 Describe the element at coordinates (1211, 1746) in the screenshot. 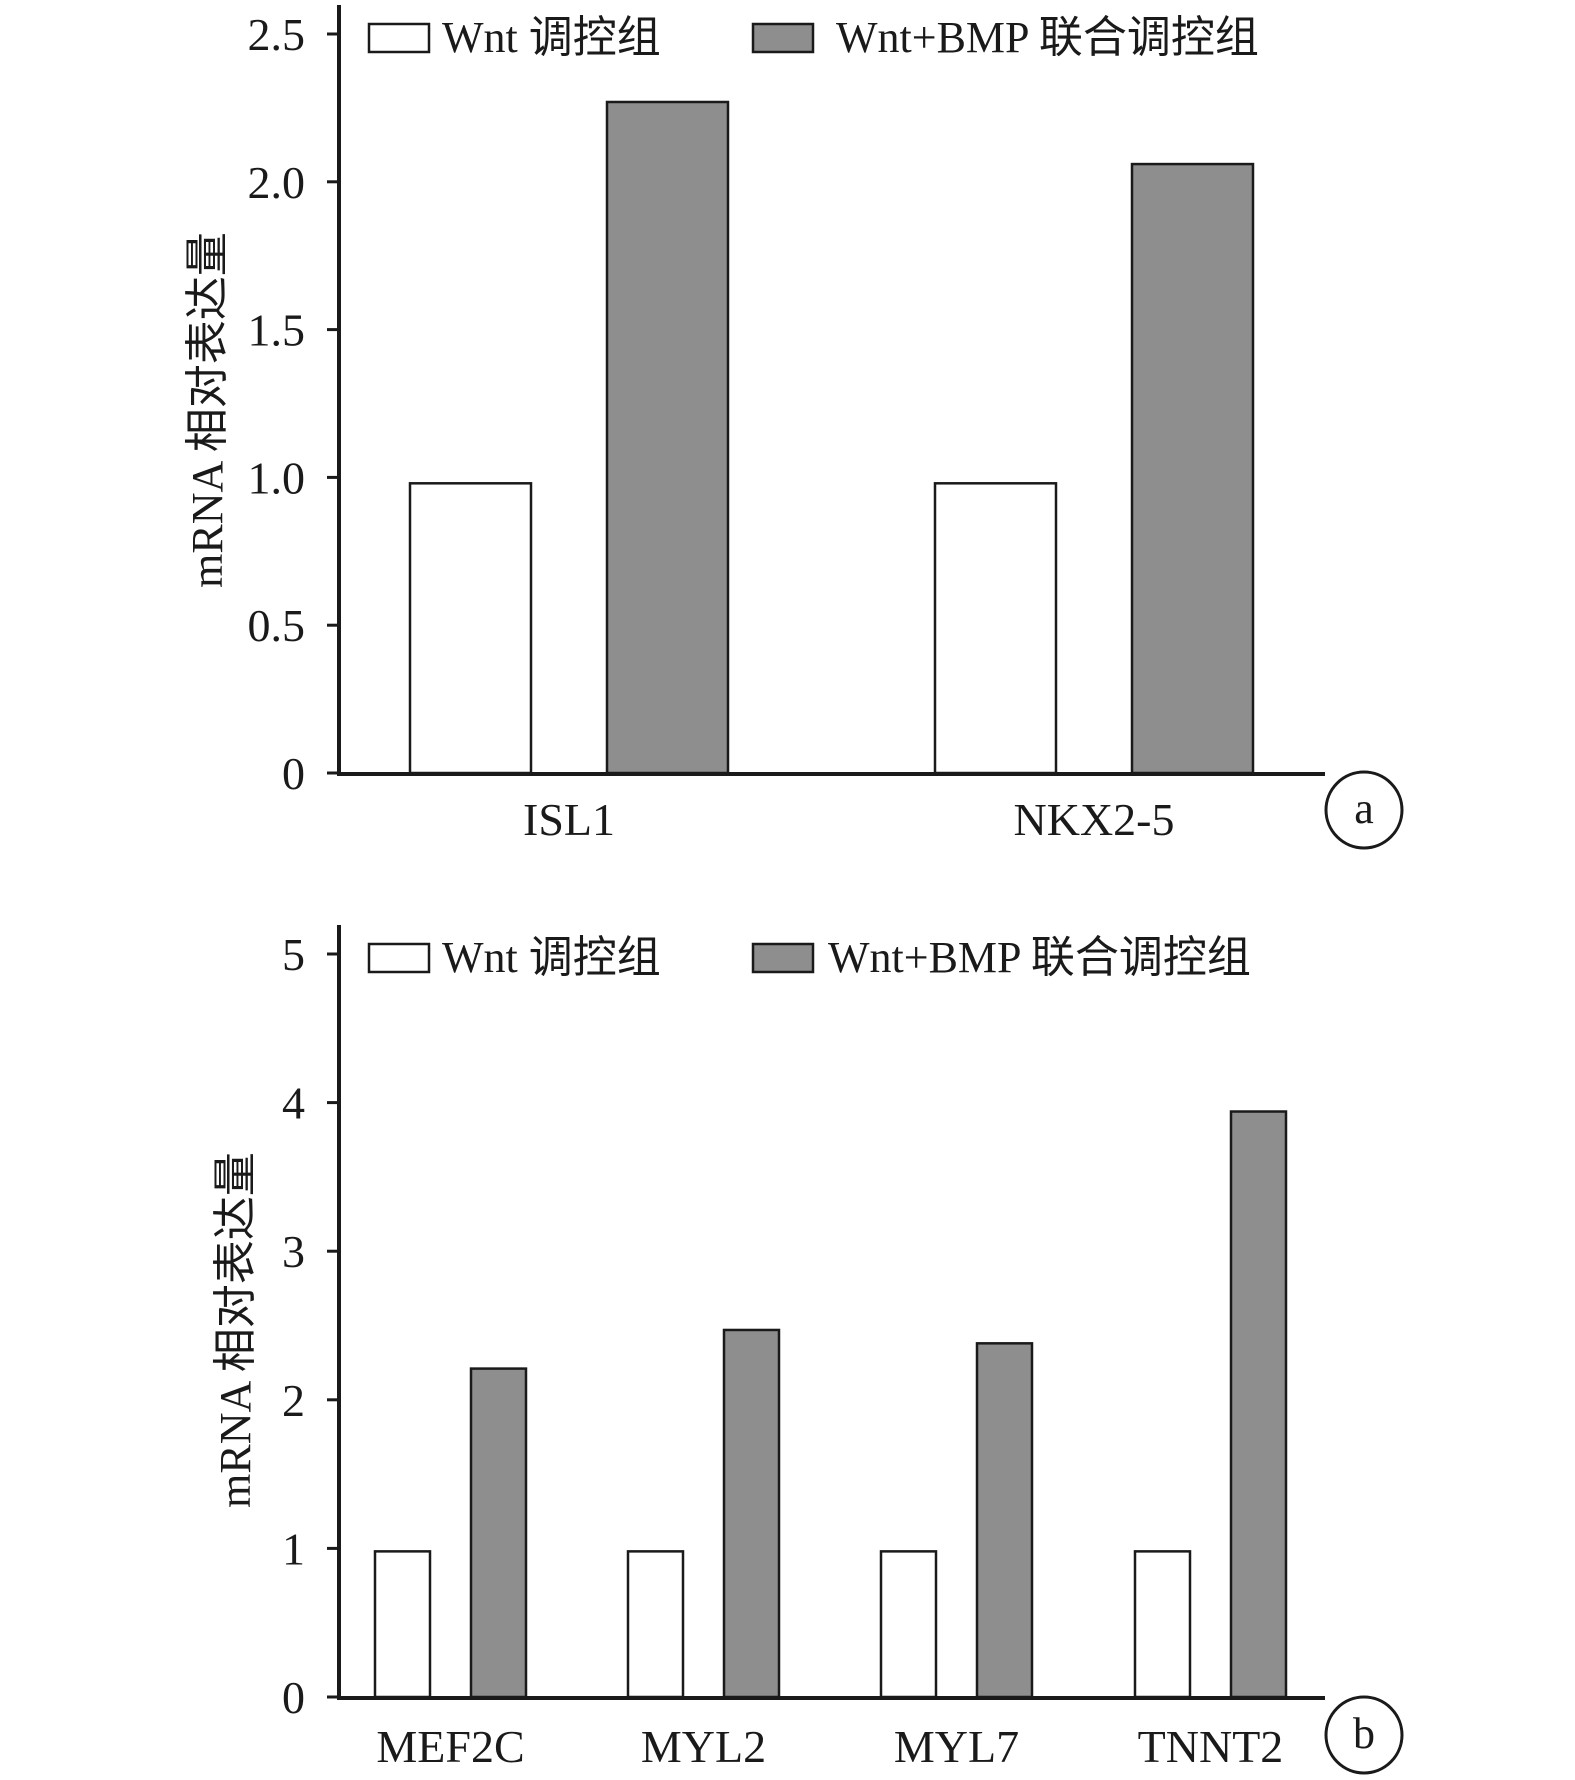

I see `x-category-label: TNNT2` at that location.